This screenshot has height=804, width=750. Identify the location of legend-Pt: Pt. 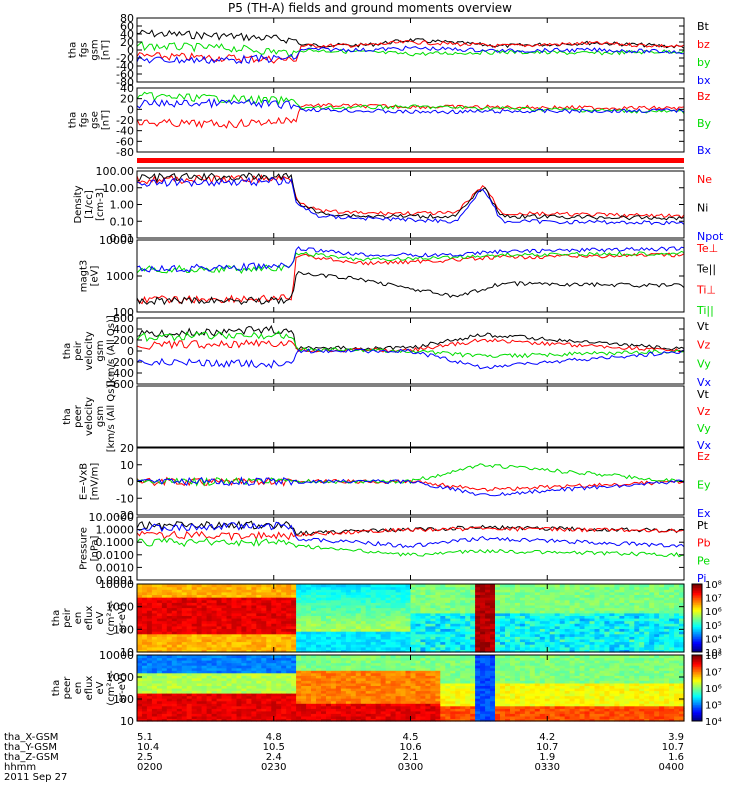
(703, 525).